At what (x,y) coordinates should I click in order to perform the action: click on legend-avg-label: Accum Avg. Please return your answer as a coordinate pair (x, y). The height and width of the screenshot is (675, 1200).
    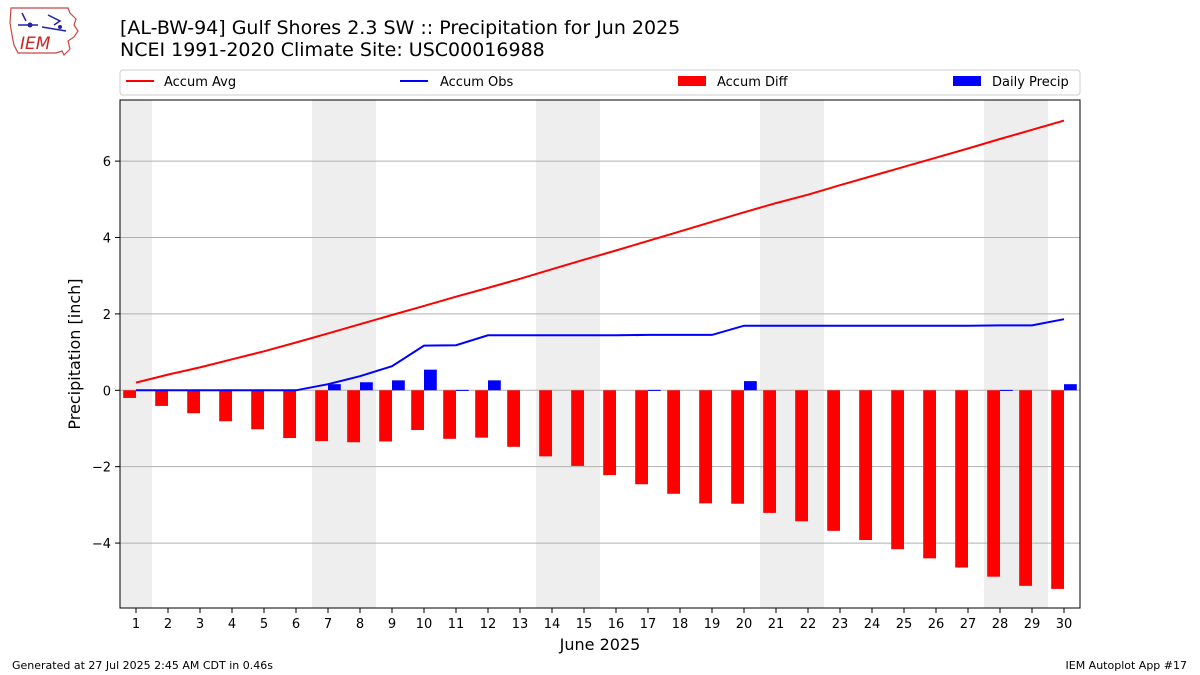
    Looking at the image, I should click on (200, 82).